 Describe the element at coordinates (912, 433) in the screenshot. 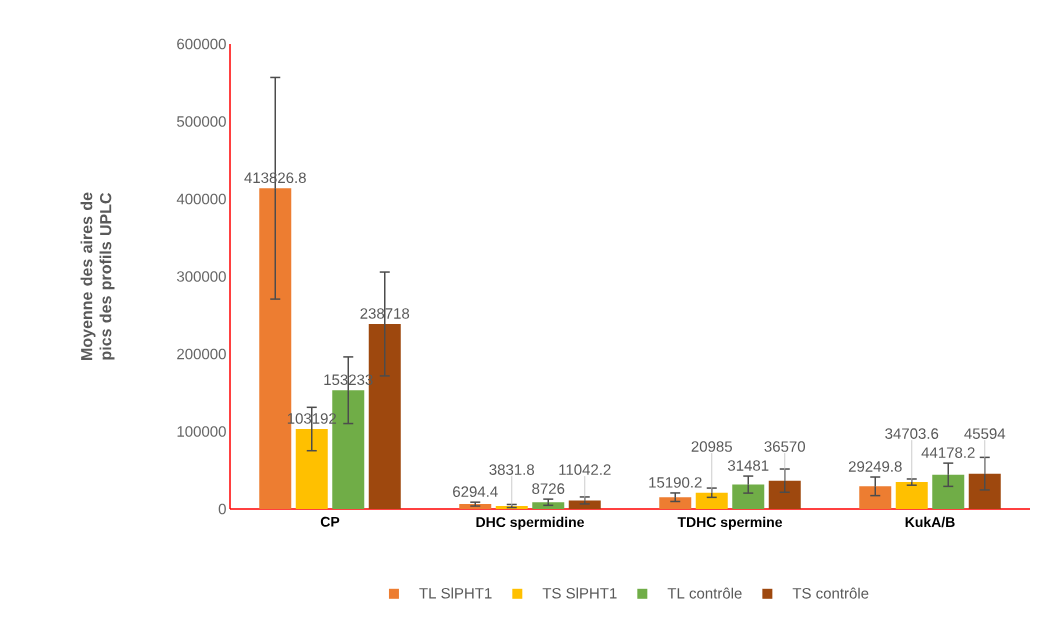

I see `data-label: 34703.6` at that location.